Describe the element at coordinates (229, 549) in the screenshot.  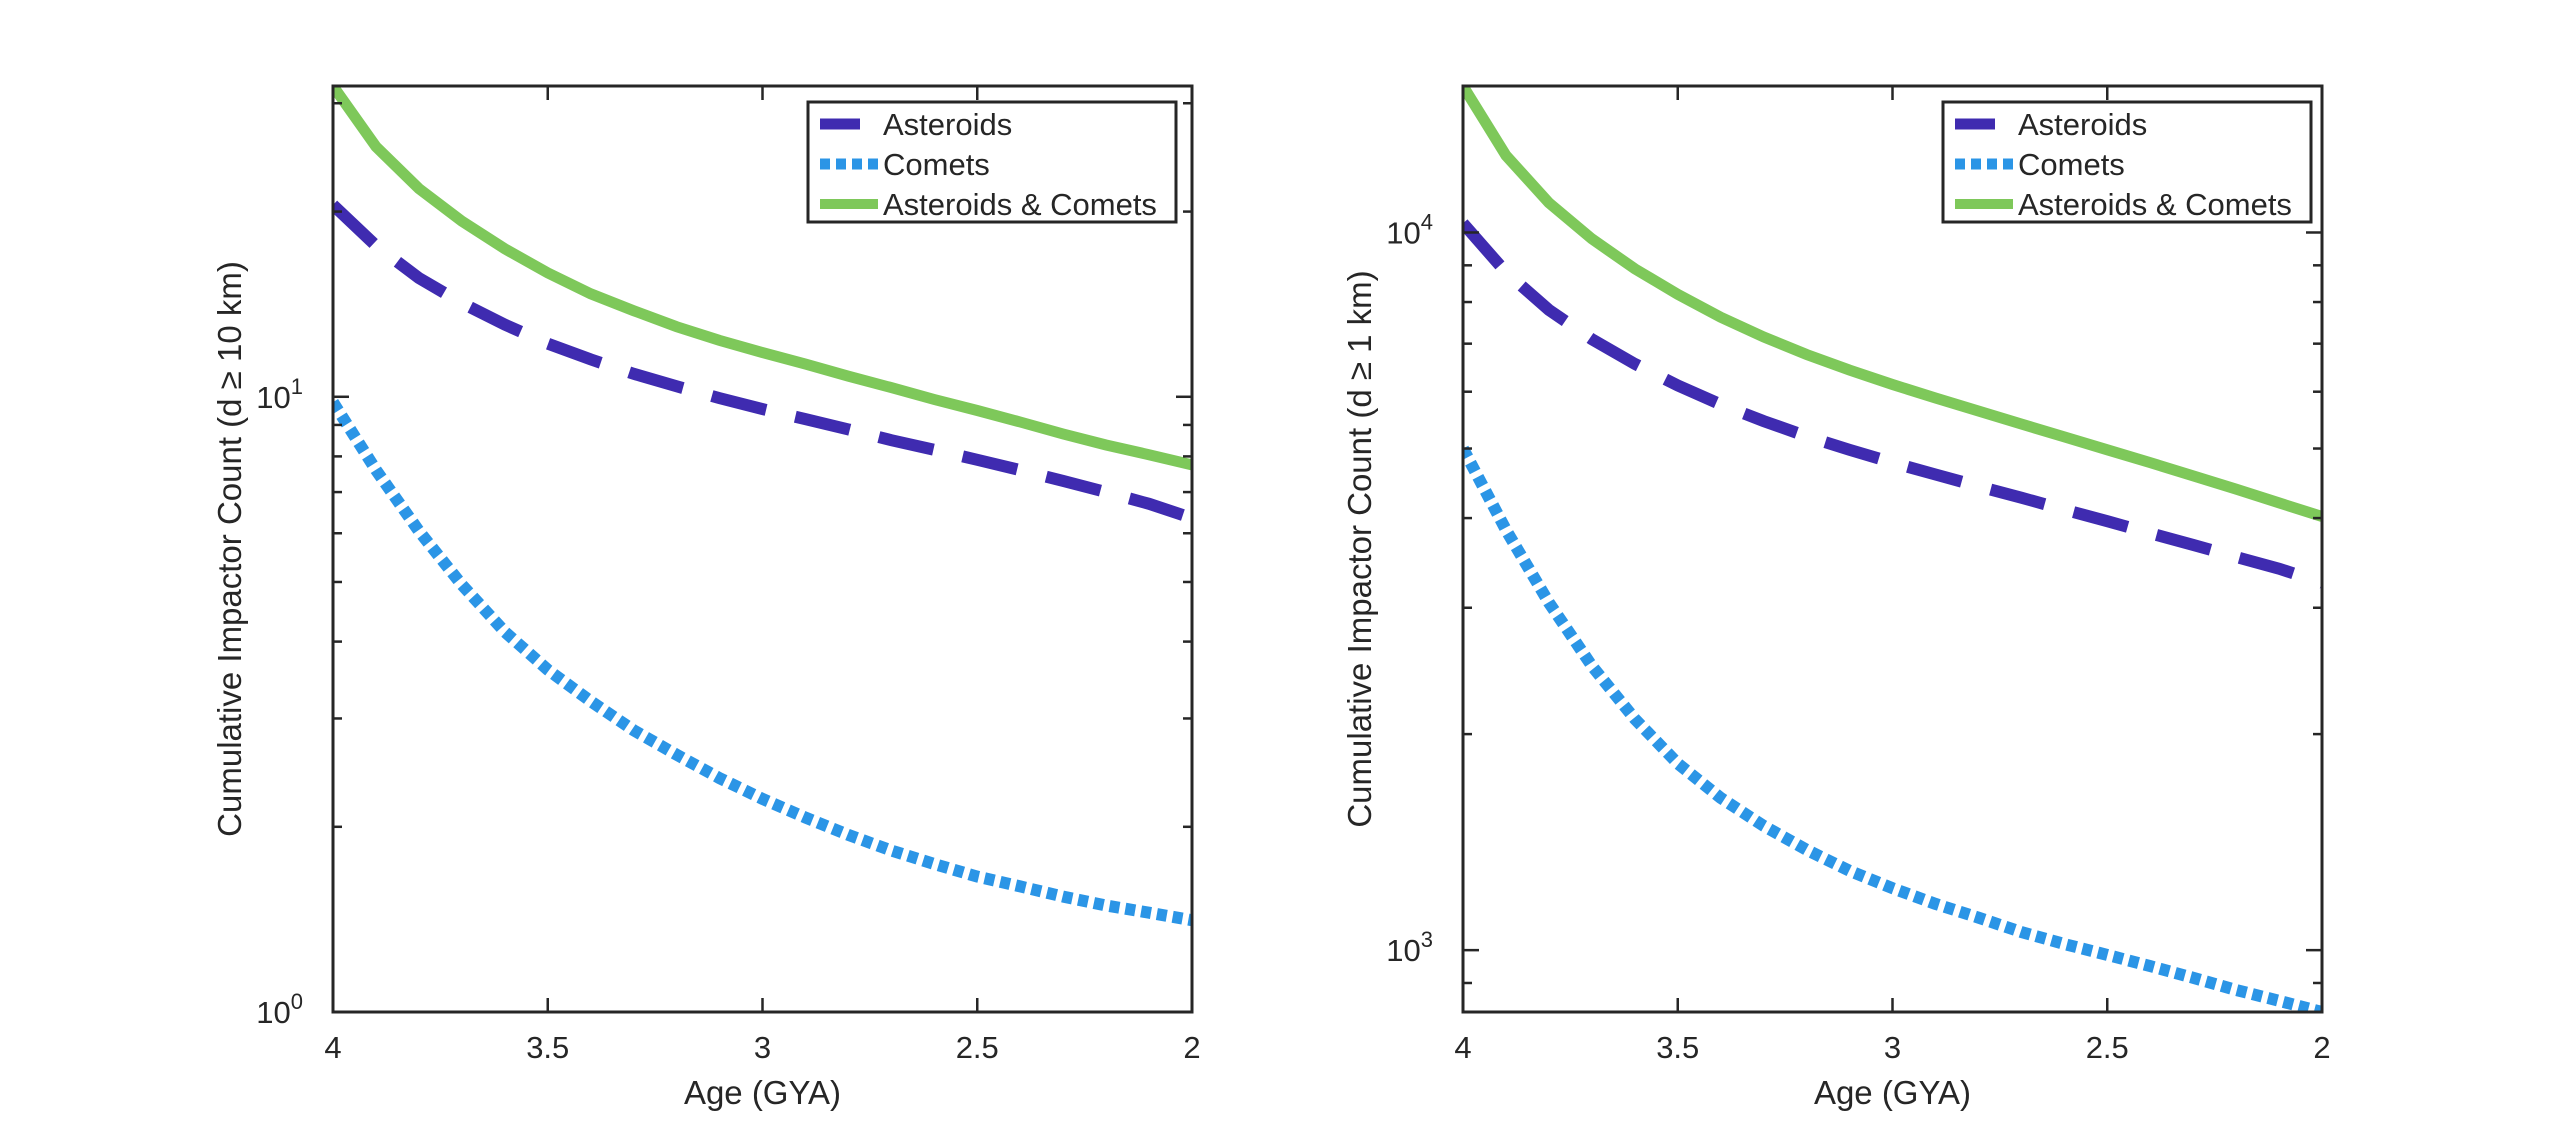
I see `y-axis-label: Cumulative Impactor Count (d ≥ 10 km)` at that location.